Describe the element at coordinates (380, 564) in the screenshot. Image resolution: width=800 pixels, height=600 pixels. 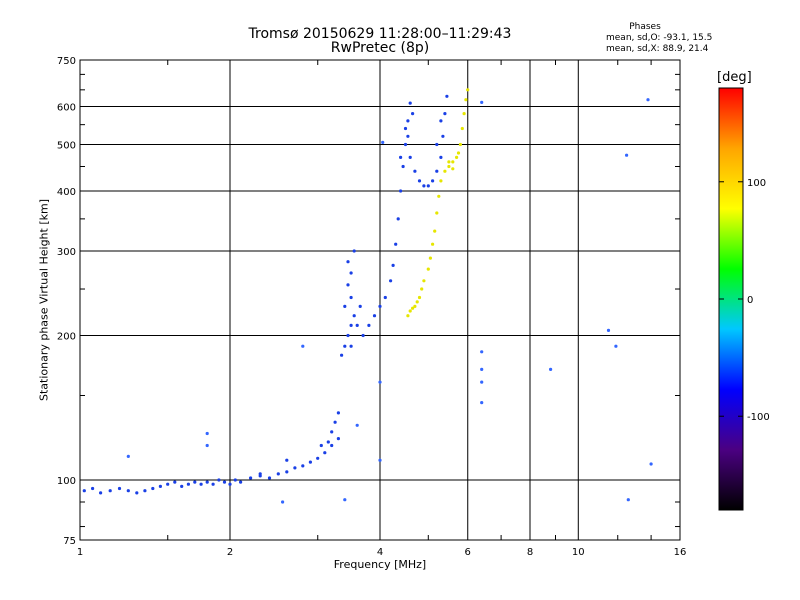
I see `x-axis-label: Frequency [MHz]` at that location.